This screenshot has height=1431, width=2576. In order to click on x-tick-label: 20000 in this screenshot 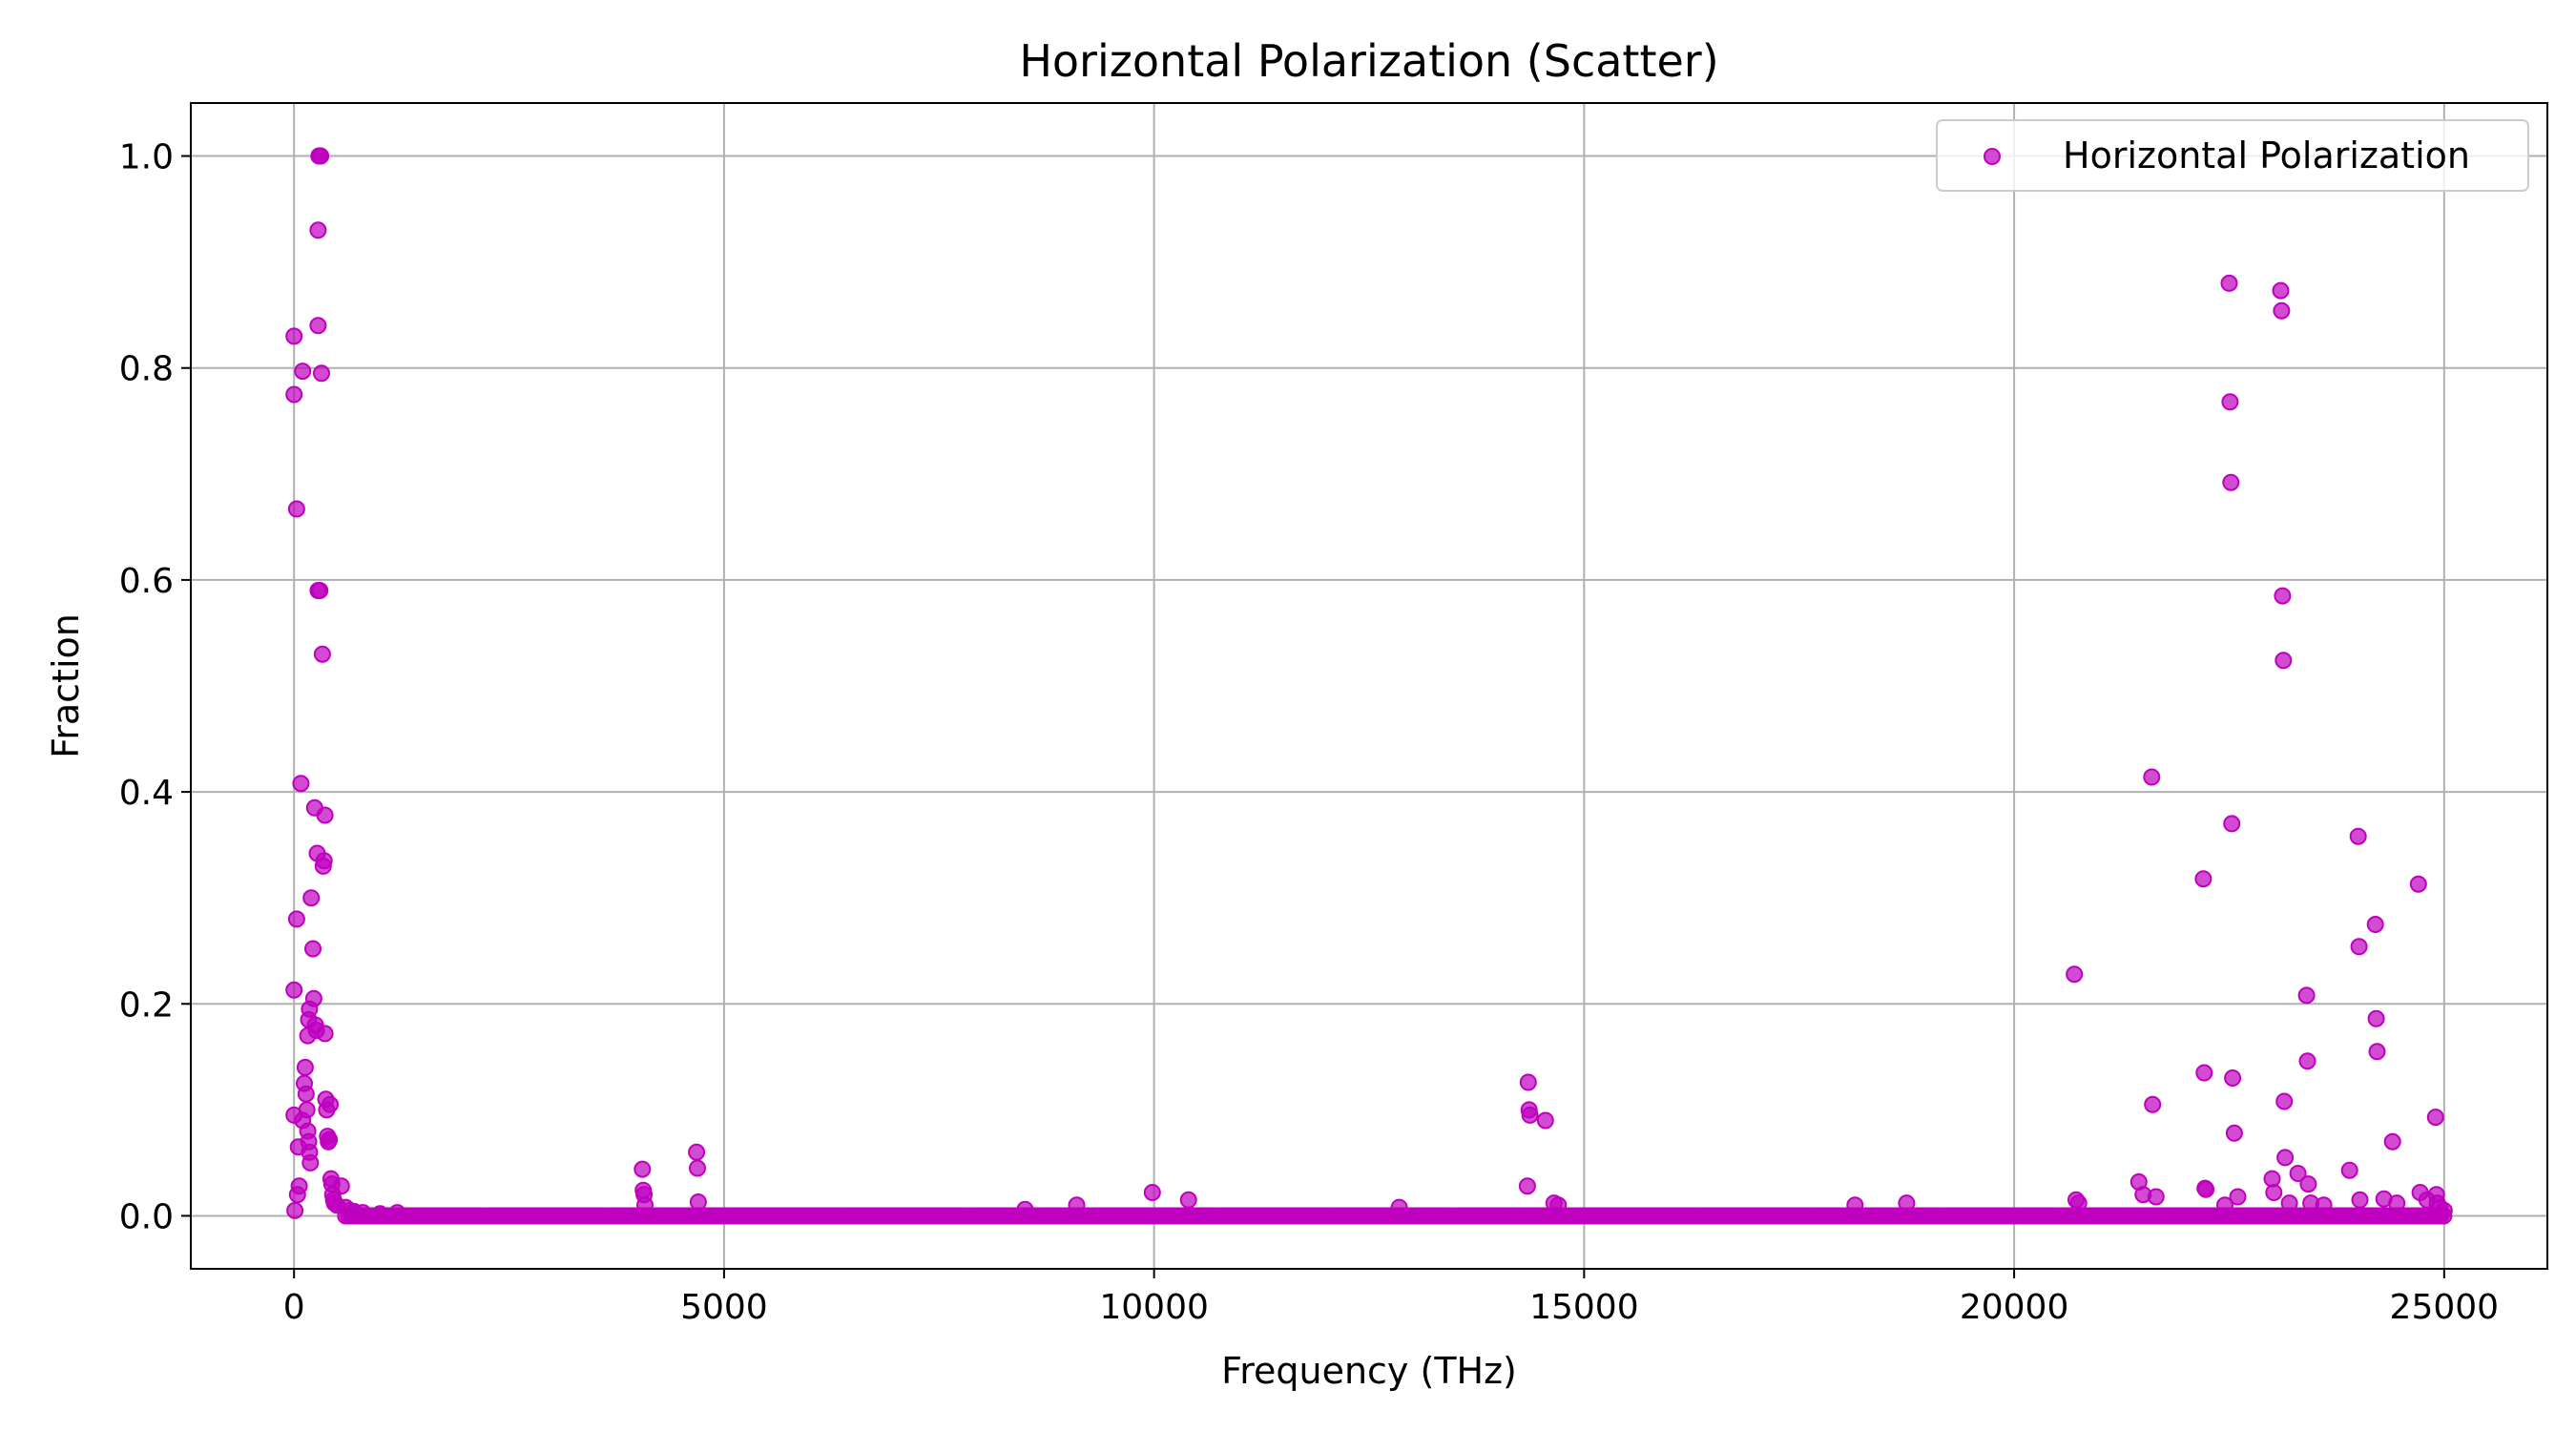, I will do `click(2014, 1307)`.